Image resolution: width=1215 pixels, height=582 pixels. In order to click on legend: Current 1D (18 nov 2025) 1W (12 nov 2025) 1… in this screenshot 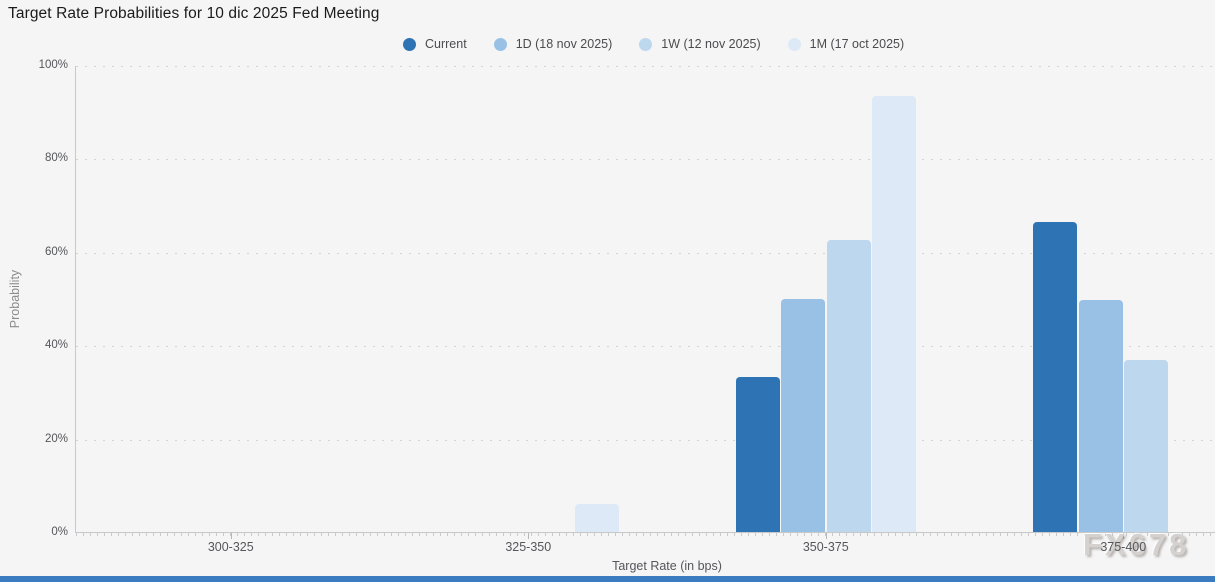, I will do `click(653, 44)`.